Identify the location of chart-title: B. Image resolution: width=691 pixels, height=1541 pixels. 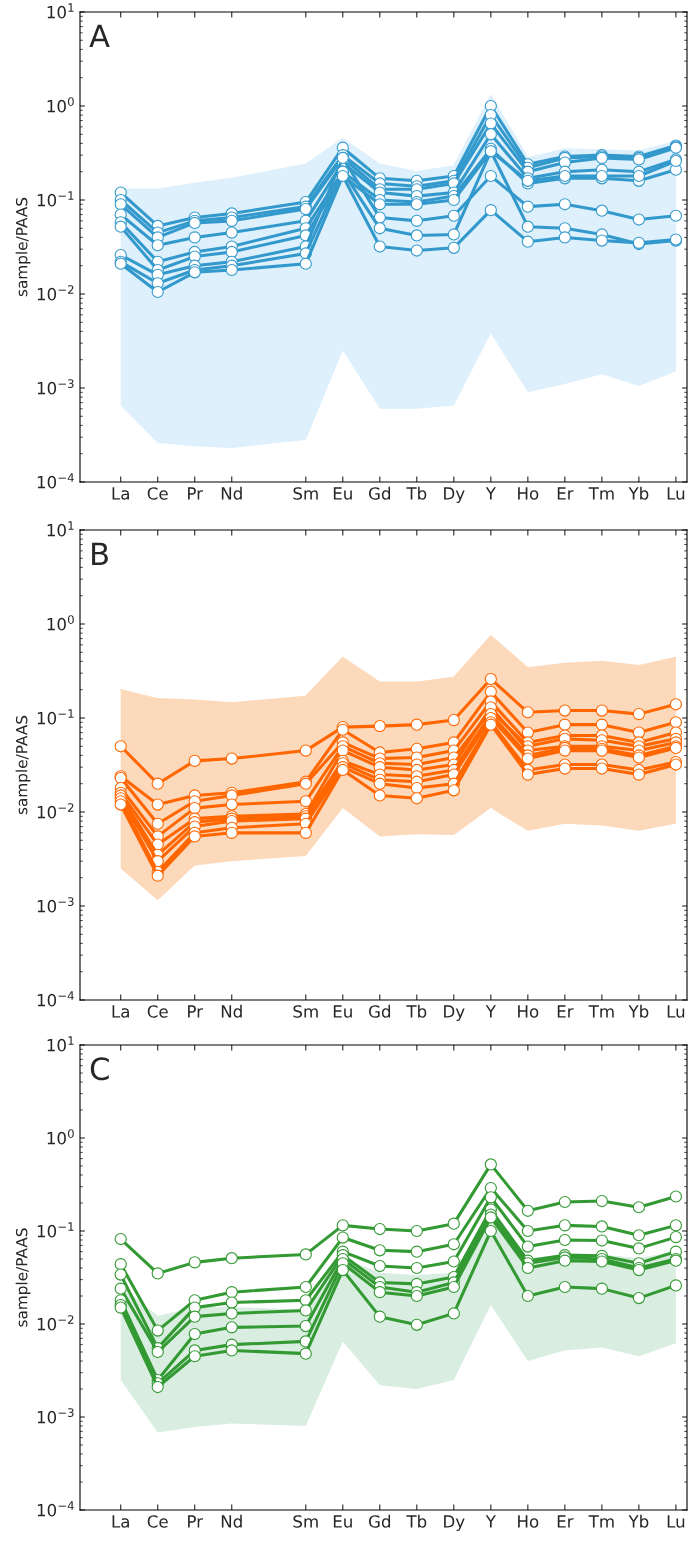
(100, 553).